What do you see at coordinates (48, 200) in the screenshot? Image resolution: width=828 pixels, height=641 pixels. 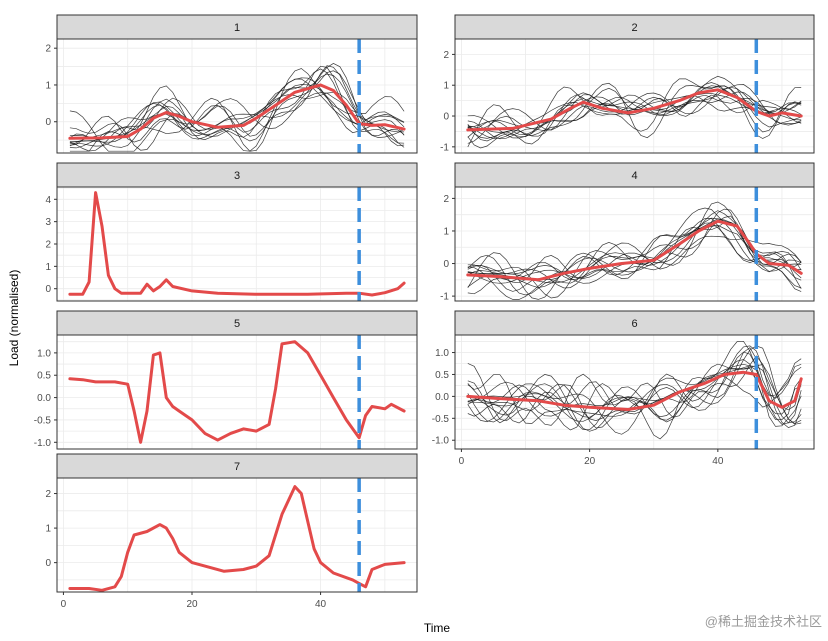 I see `y-tick-label: 4` at bounding box center [48, 200].